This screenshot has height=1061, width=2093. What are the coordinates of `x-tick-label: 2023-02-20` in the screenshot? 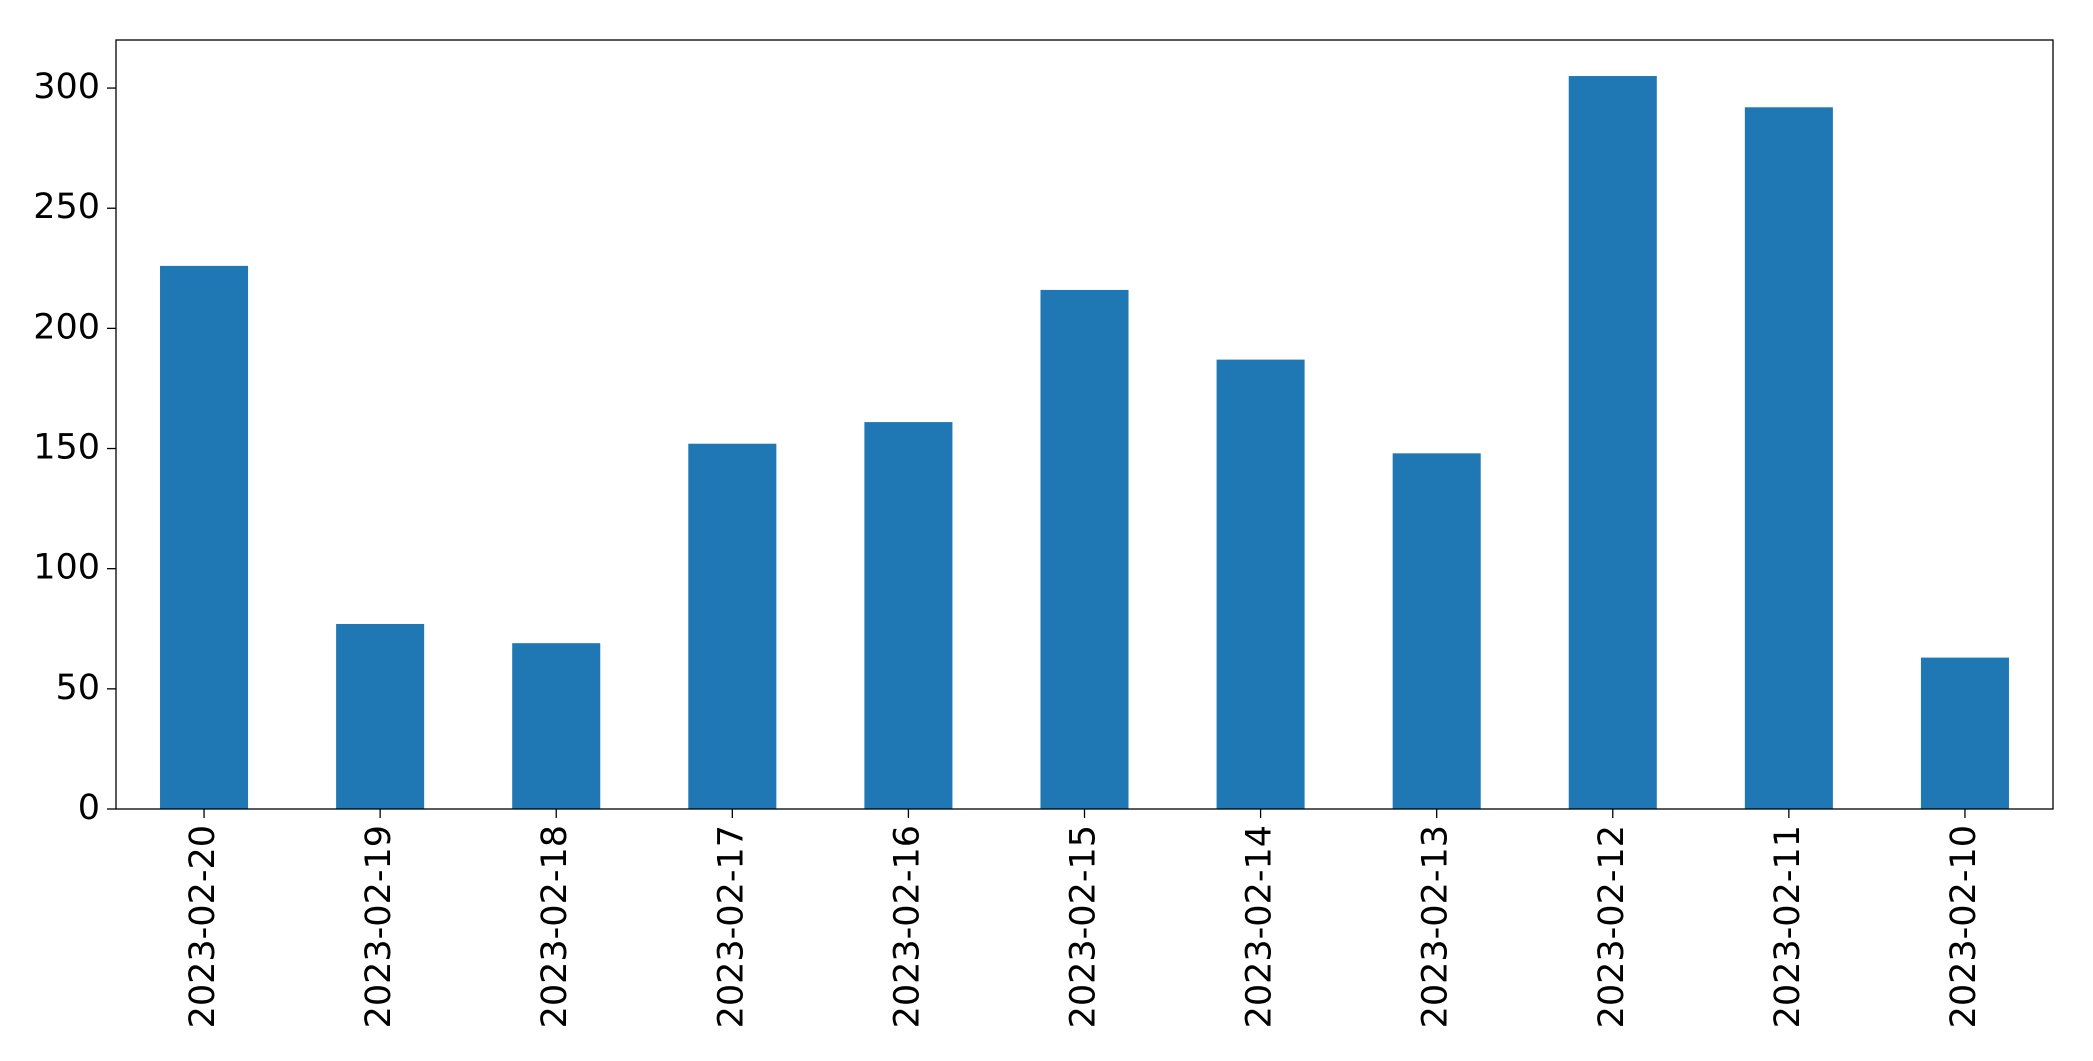 It's located at (203, 926).